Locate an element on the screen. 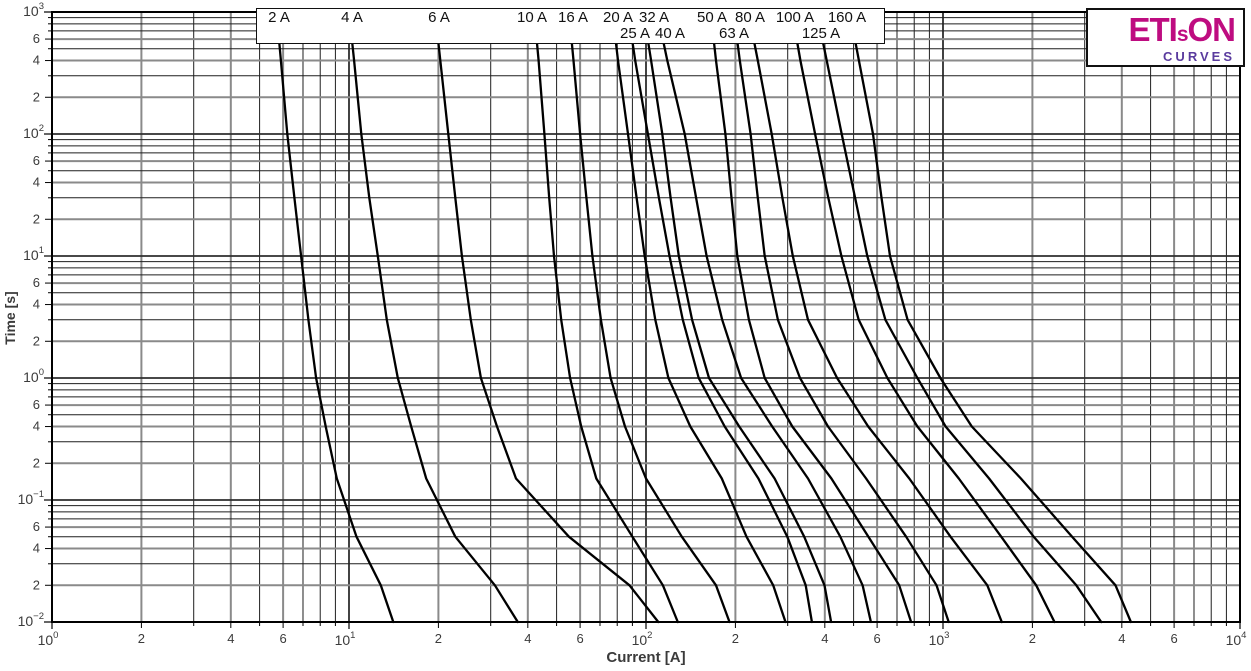 This screenshot has width=1251, height=671. curve-label-32a: 32 A is located at coordinates (654, 17).